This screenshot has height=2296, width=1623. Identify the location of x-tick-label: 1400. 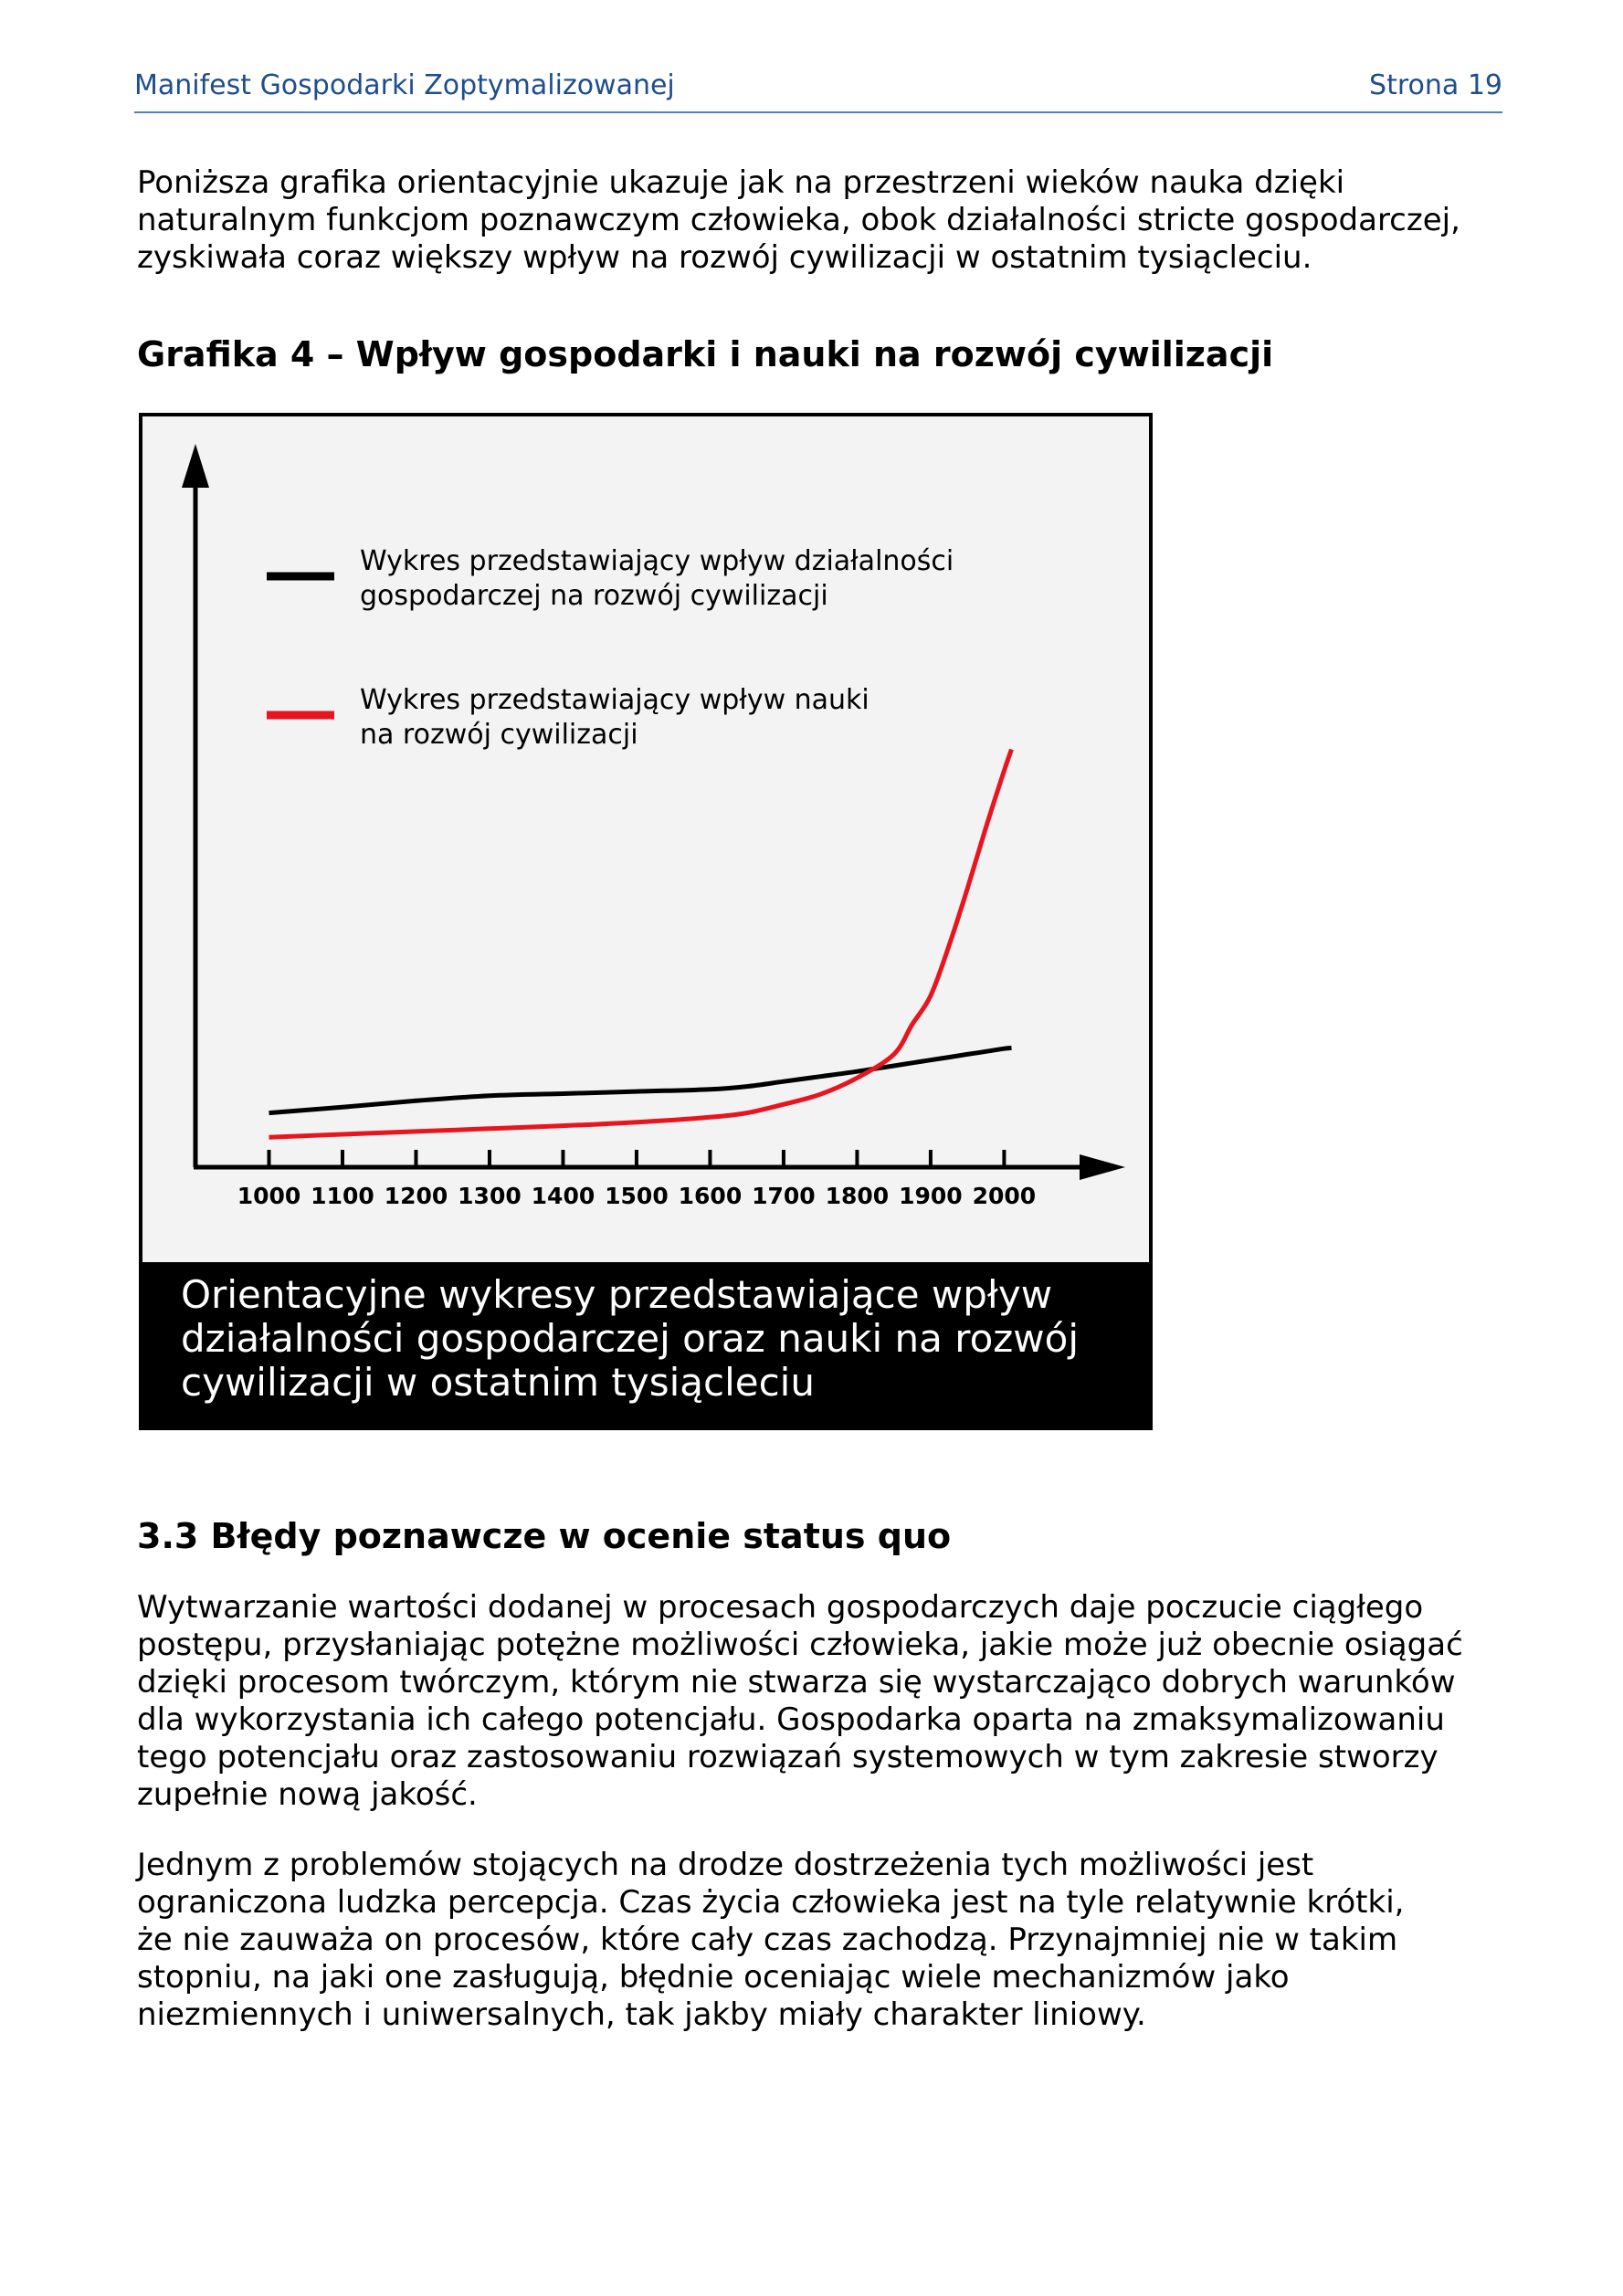
(563, 1196).